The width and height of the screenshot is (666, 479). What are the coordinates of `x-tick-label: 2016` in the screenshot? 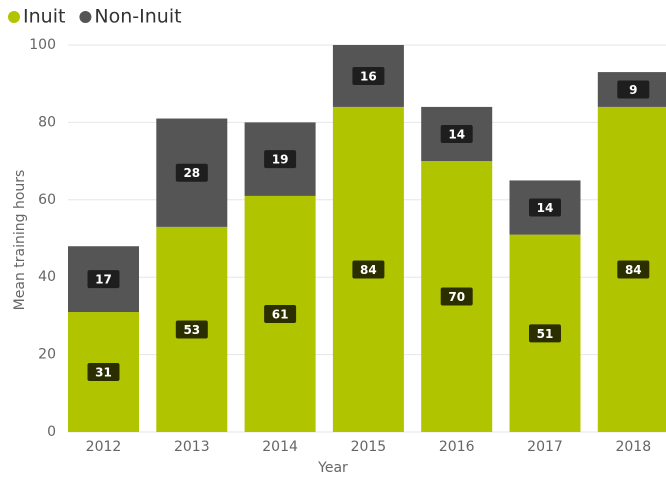 It's located at (457, 447).